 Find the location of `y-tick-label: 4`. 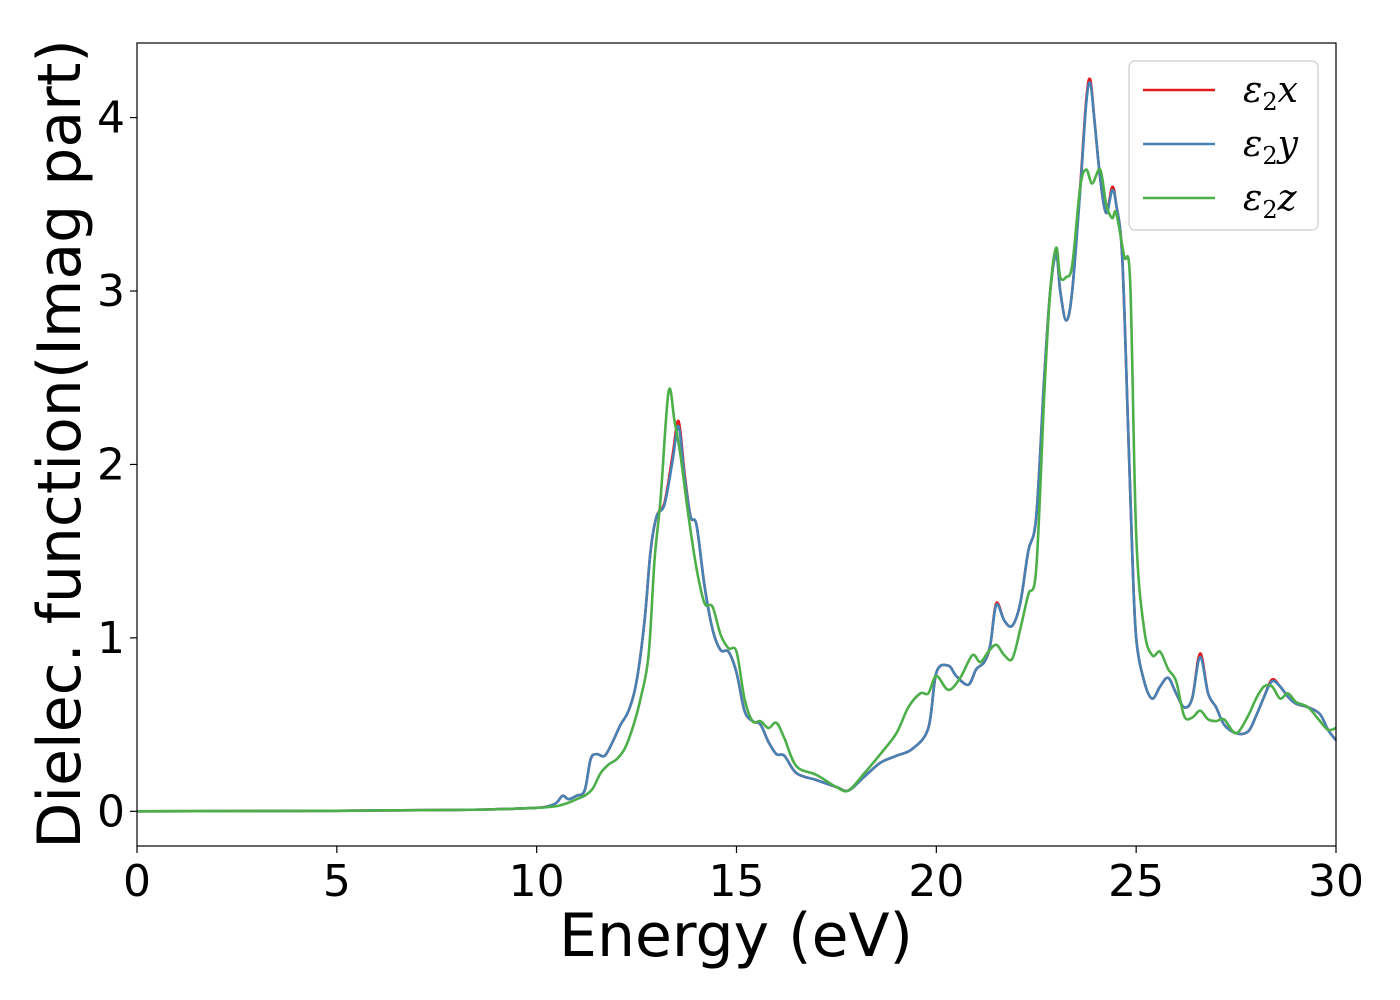

y-tick-label: 4 is located at coordinates (111, 118).